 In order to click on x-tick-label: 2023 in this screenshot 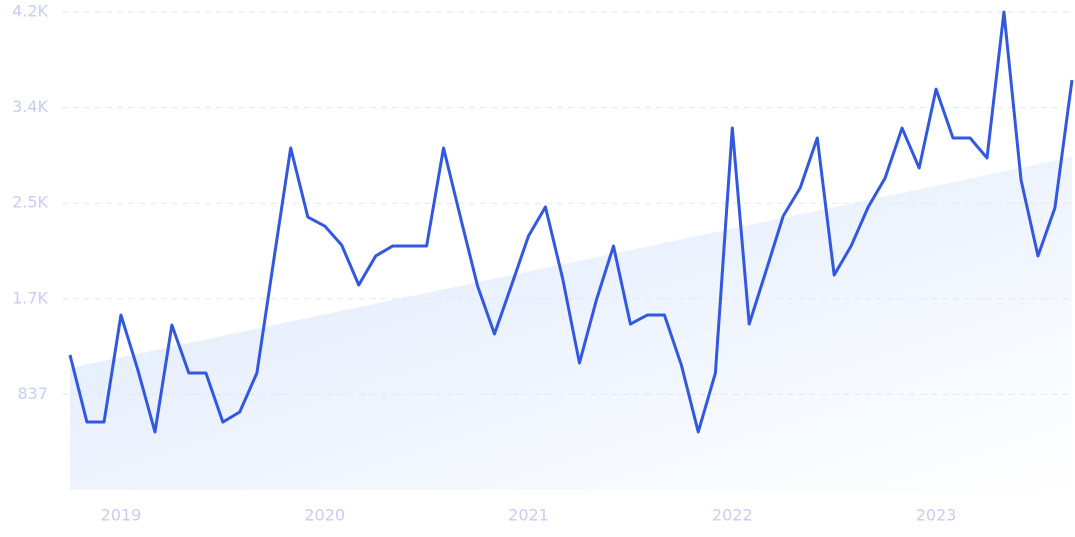, I will do `click(936, 515)`.